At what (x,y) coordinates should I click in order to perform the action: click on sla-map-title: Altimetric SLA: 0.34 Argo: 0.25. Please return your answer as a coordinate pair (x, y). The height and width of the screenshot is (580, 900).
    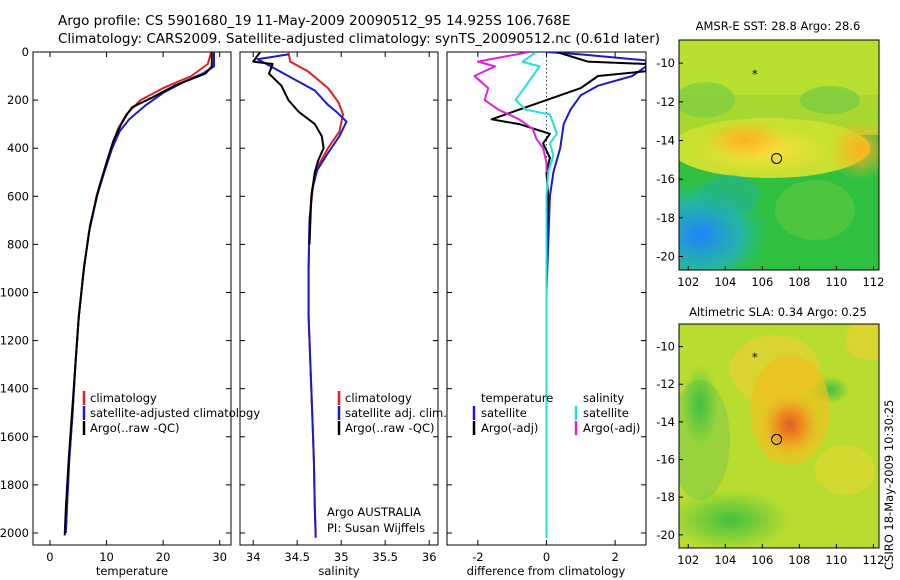
    Looking at the image, I should click on (778, 312).